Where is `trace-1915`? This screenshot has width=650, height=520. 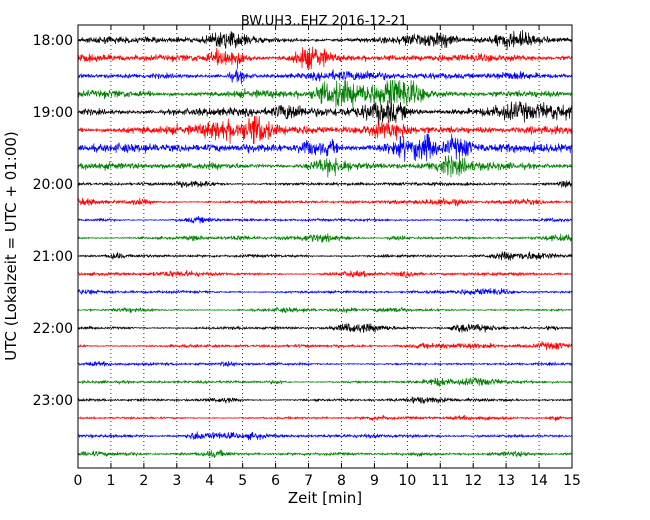 trace-1915 is located at coordinates (325, 130).